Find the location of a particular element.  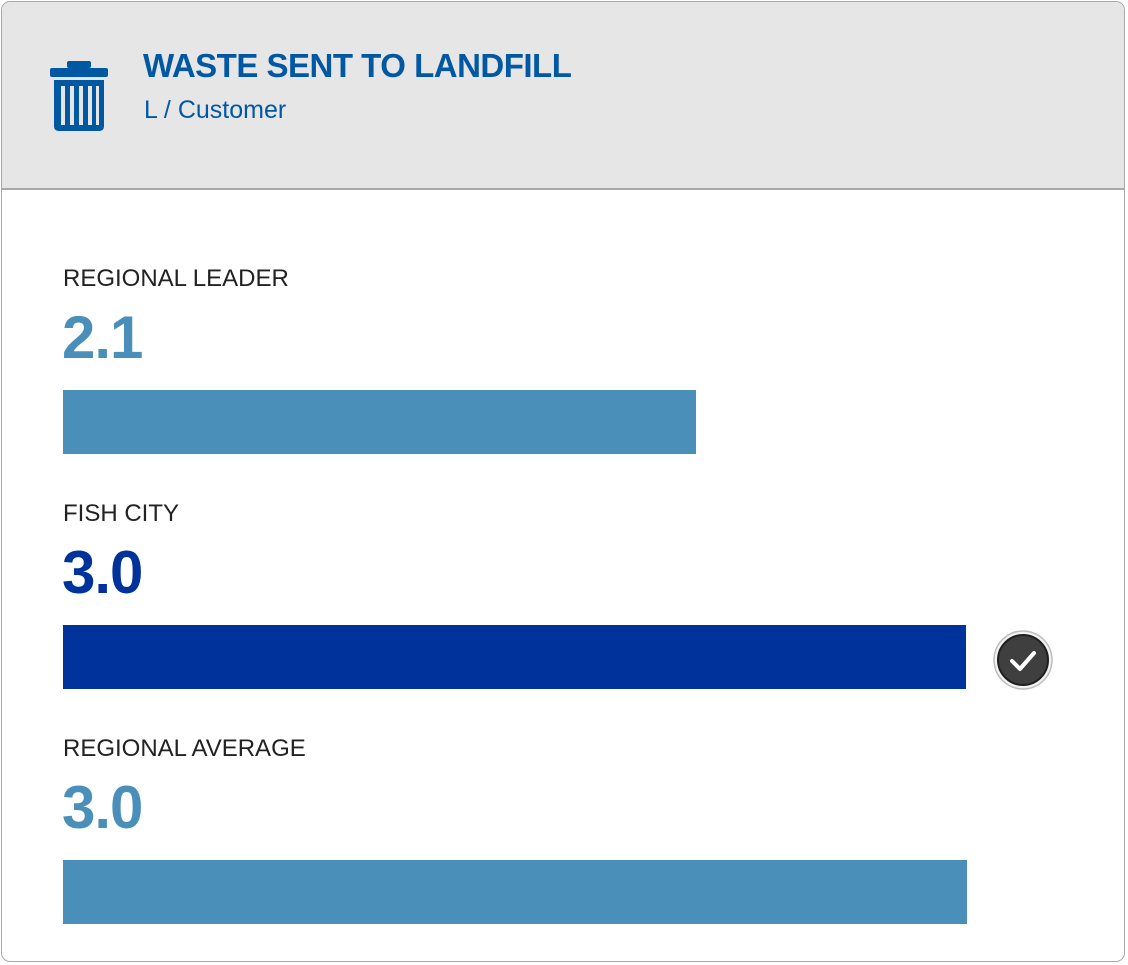

trash-can-icon is located at coordinates (79, 96).